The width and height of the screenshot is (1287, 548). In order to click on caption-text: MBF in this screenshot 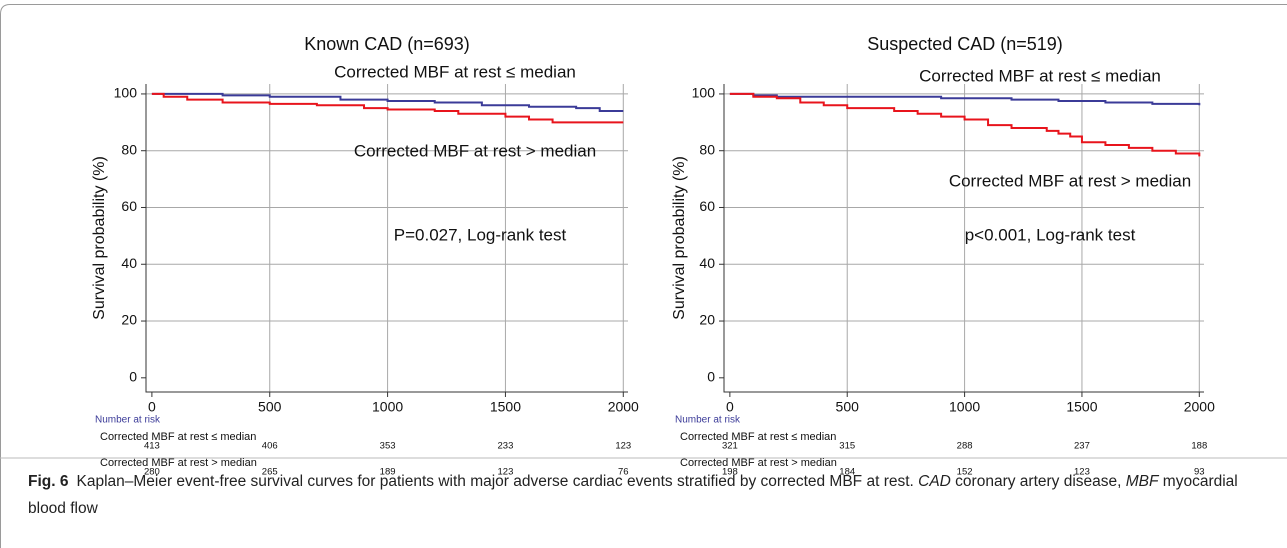, I will do `click(1142, 481)`.